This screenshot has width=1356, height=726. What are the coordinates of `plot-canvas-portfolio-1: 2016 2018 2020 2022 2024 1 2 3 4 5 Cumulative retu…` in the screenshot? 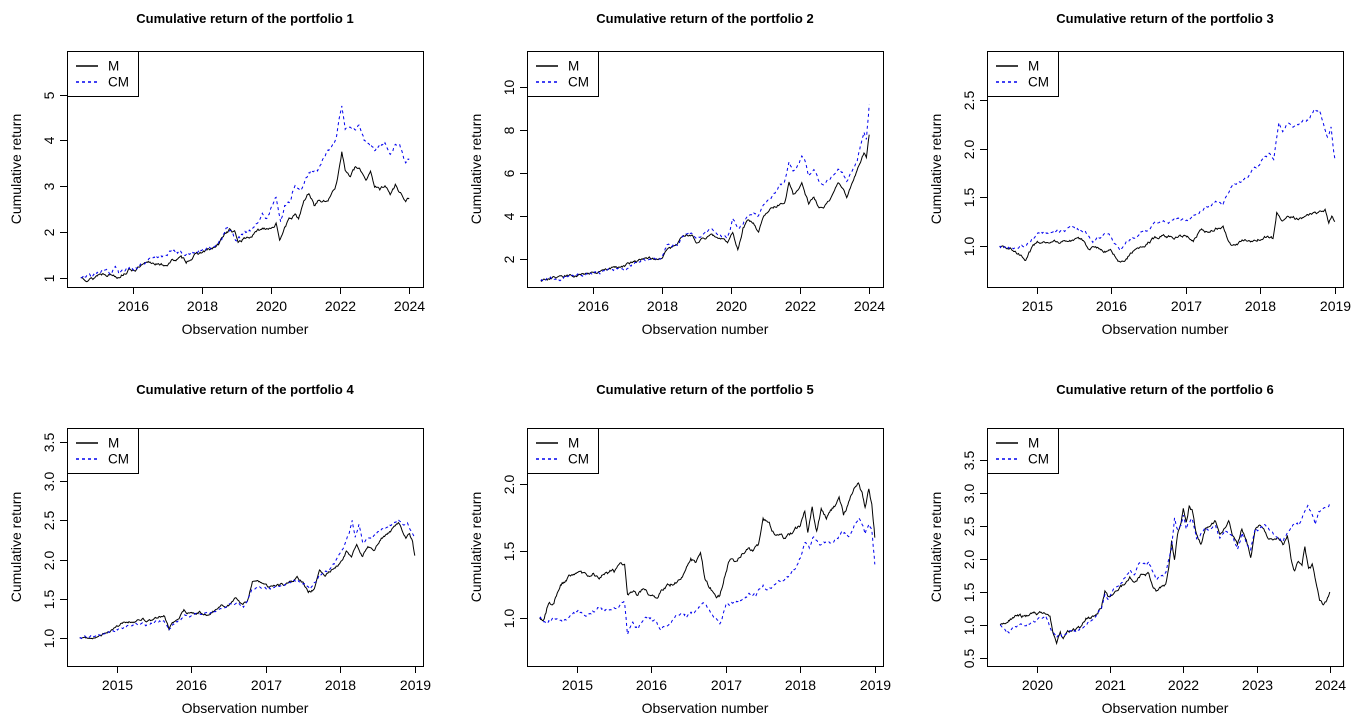 It's located at (216, 174).